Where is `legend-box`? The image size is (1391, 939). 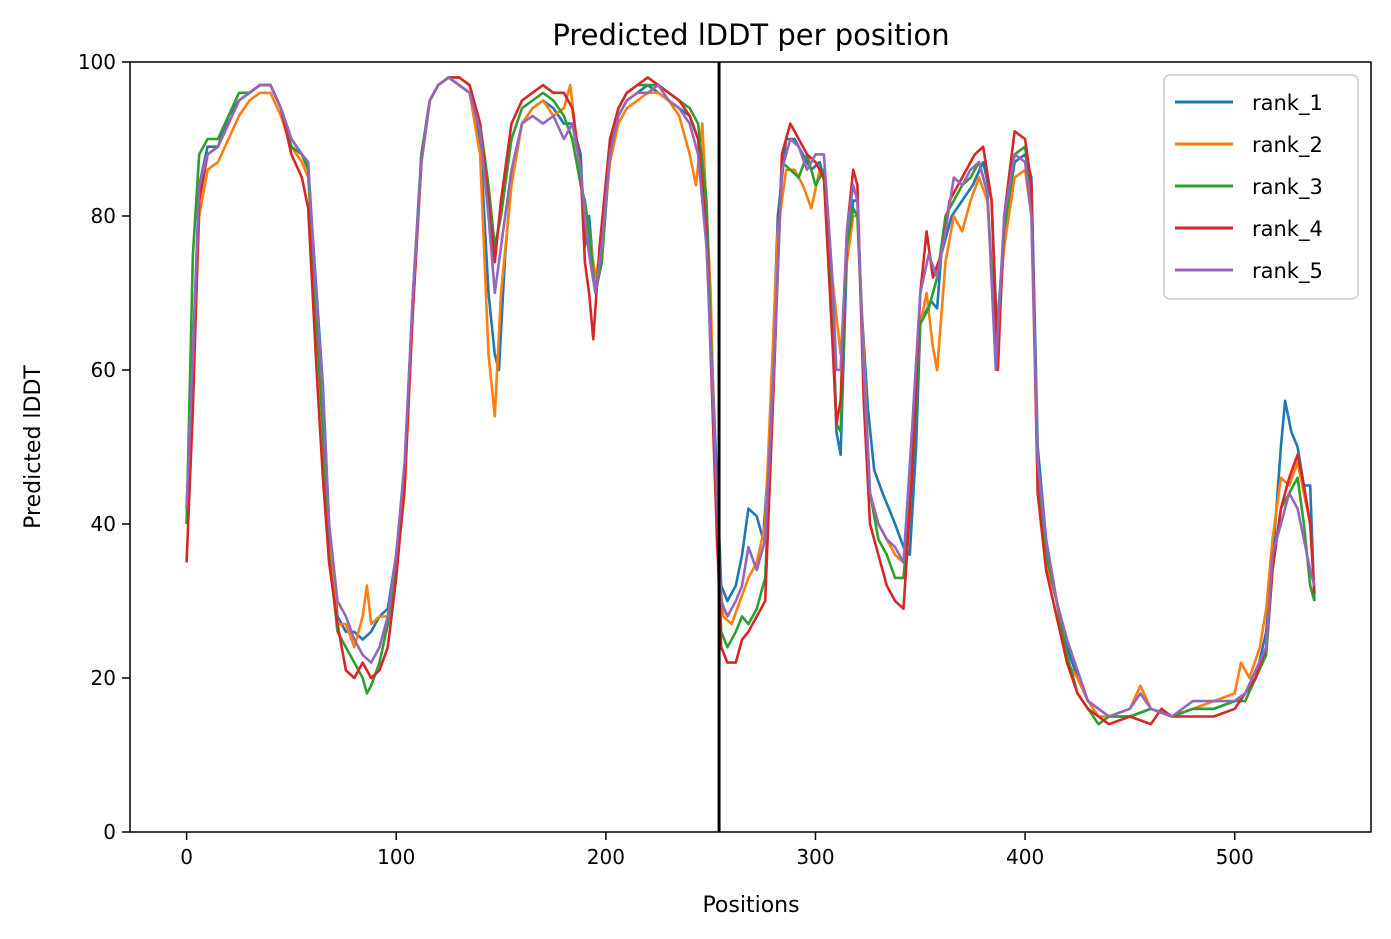 legend-box is located at coordinates (1261, 187).